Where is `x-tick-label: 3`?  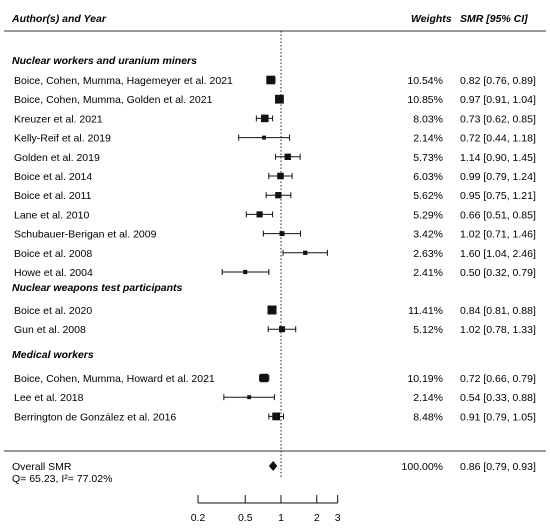 x-tick-label: 3 is located at coordinates (338, 518).